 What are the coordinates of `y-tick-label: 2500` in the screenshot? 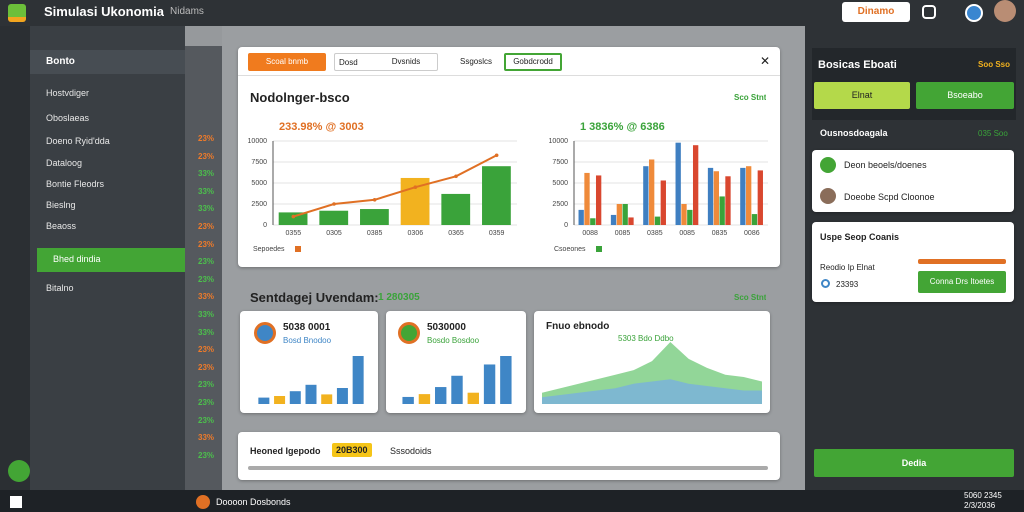 It's located at (259, 204).